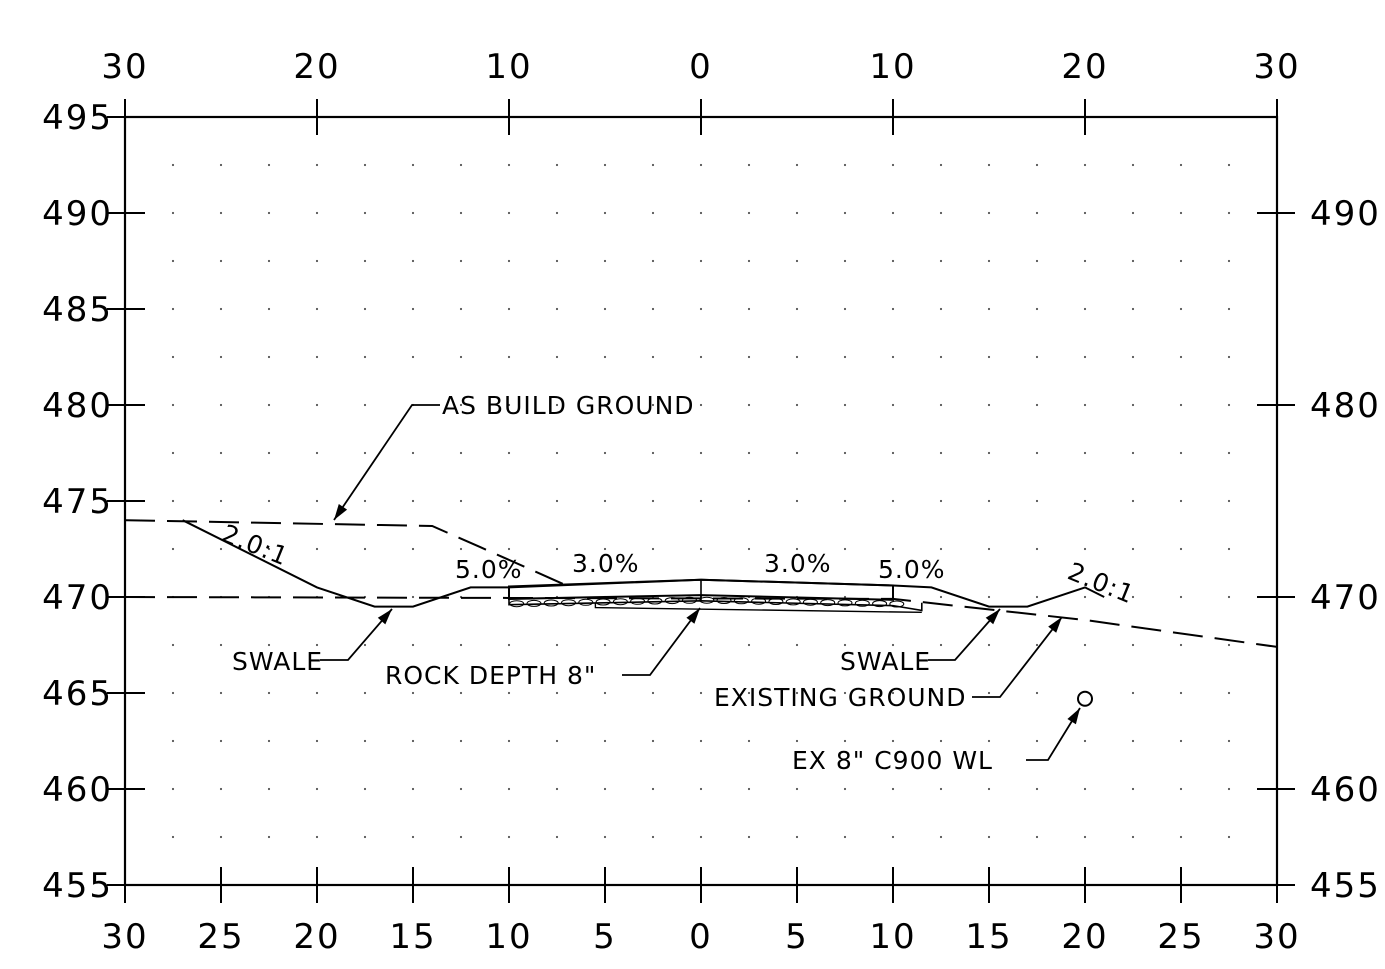  Describe the element at coordinates (912, 569) in the screenshot. I see `slope-right-shoulder: 5.0%` at that location.